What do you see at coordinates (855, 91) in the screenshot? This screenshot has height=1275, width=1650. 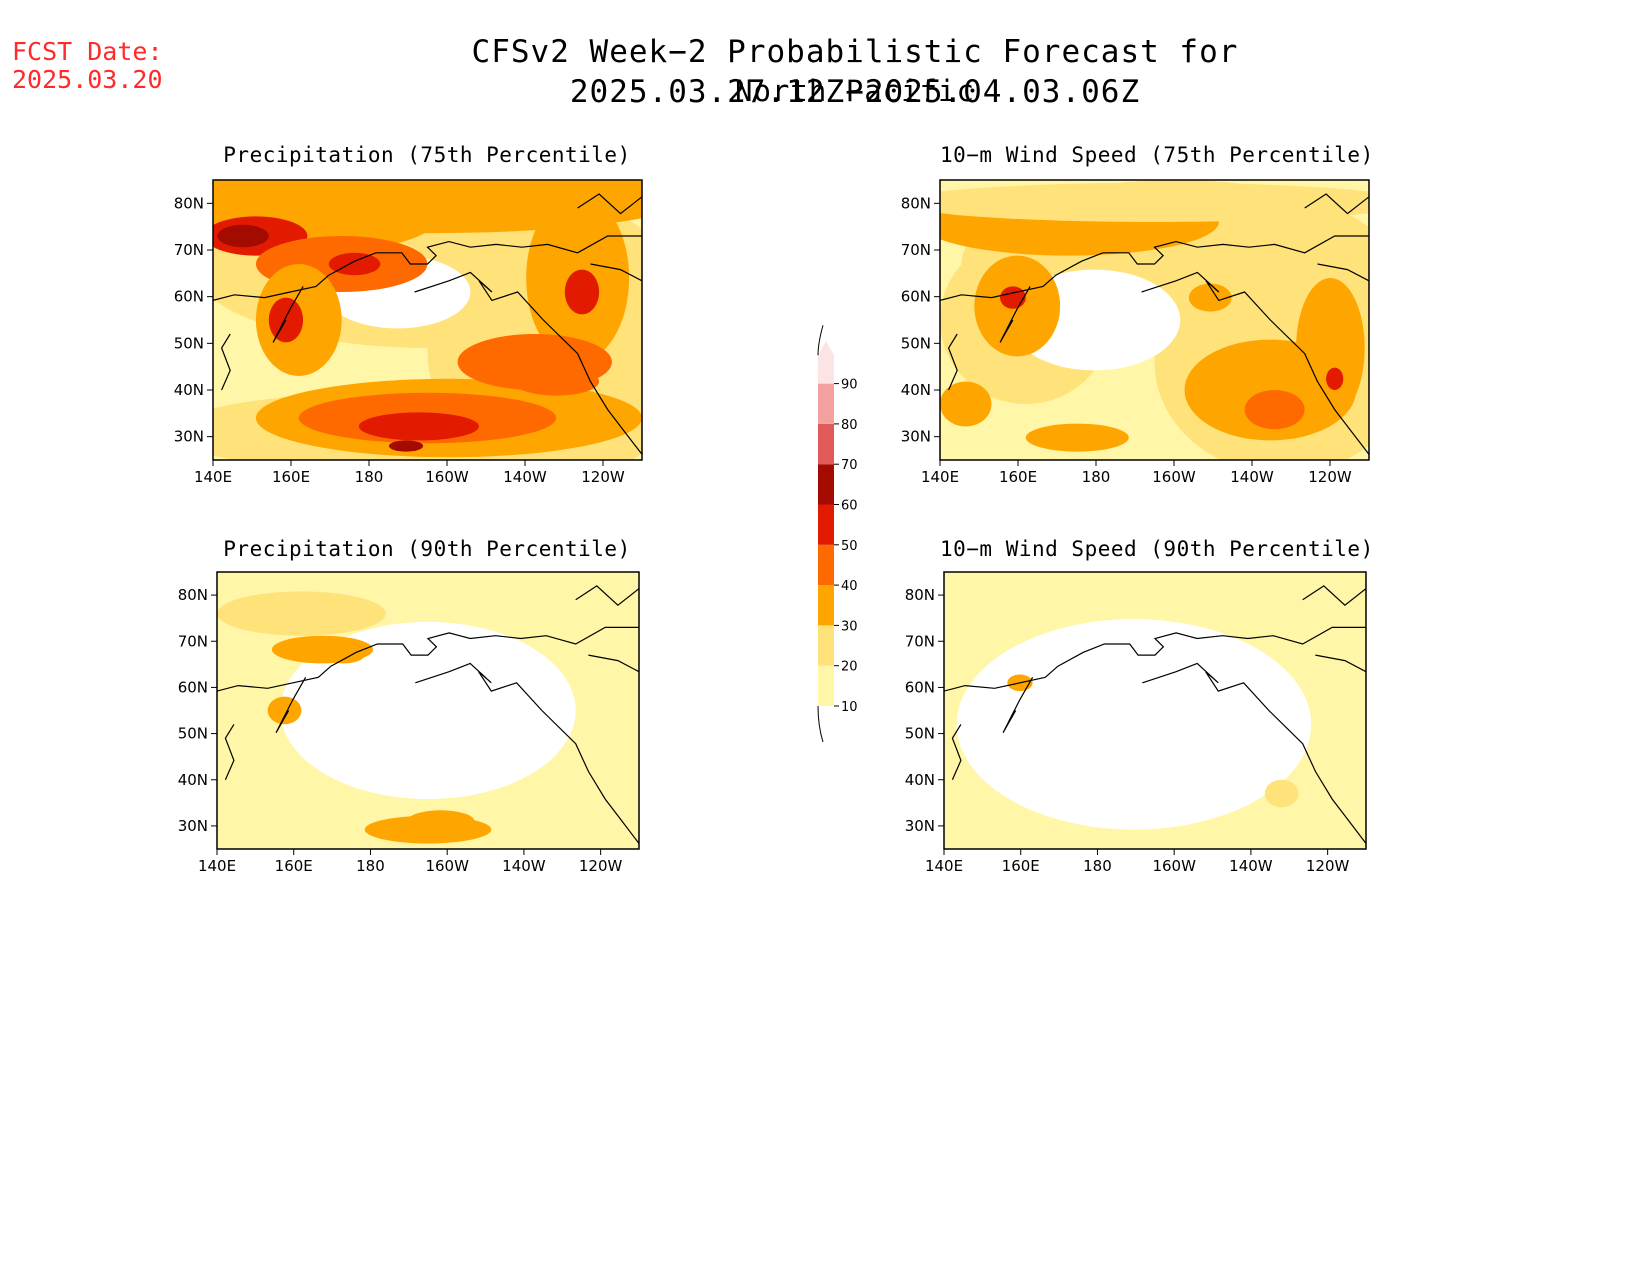 I see `region-subtitle: North Pacific` at bounding box center [855, 91].